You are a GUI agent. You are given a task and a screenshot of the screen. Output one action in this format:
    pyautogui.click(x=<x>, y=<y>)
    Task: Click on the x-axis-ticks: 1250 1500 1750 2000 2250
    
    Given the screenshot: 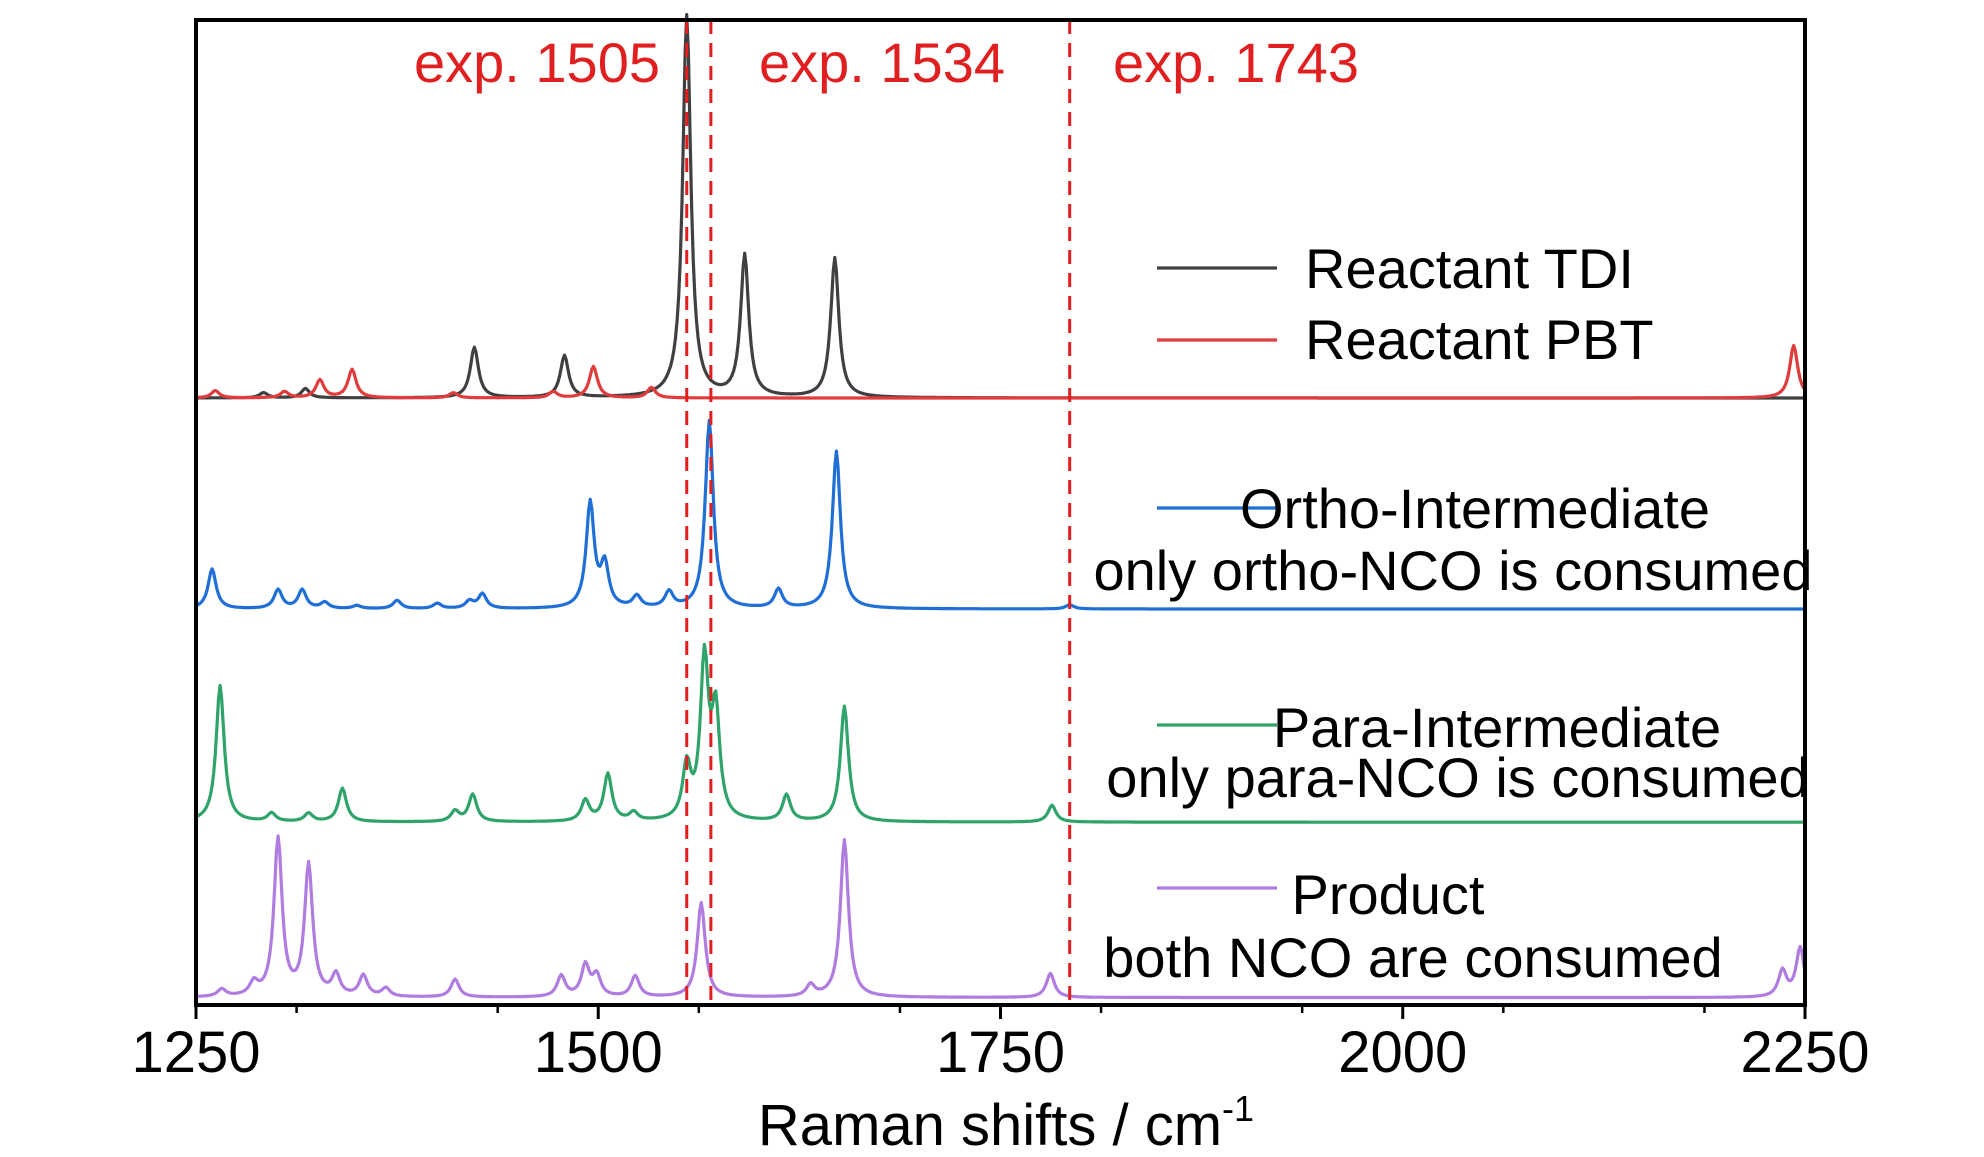 What is the action you would take?
    pyautogui.click(x=1000, y=1045)
    